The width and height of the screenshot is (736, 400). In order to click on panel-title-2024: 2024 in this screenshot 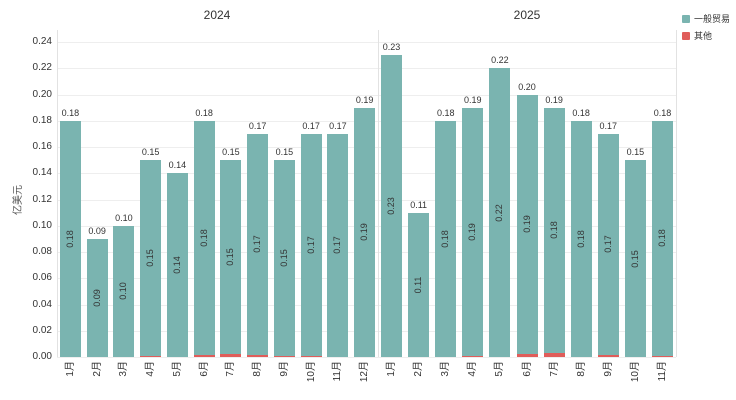, I will do `click(217, 15)`.